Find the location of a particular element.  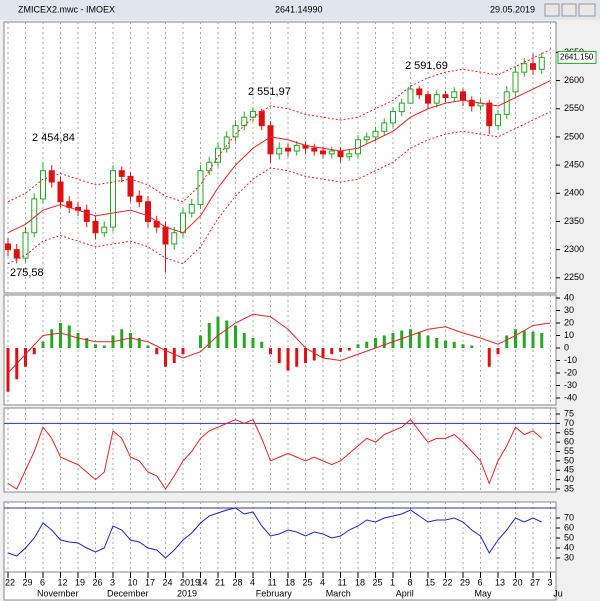

y-tick-label: 55 is located at coordinates (569, 451).